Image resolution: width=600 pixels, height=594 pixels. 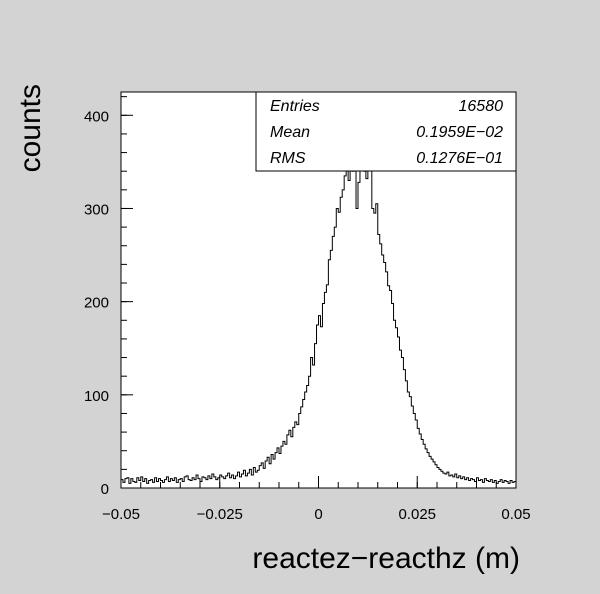 What do you see at coordinates (318, 514) in the screenshot?
I see `x-tick-label: 0` at bounding box center [318, 514].